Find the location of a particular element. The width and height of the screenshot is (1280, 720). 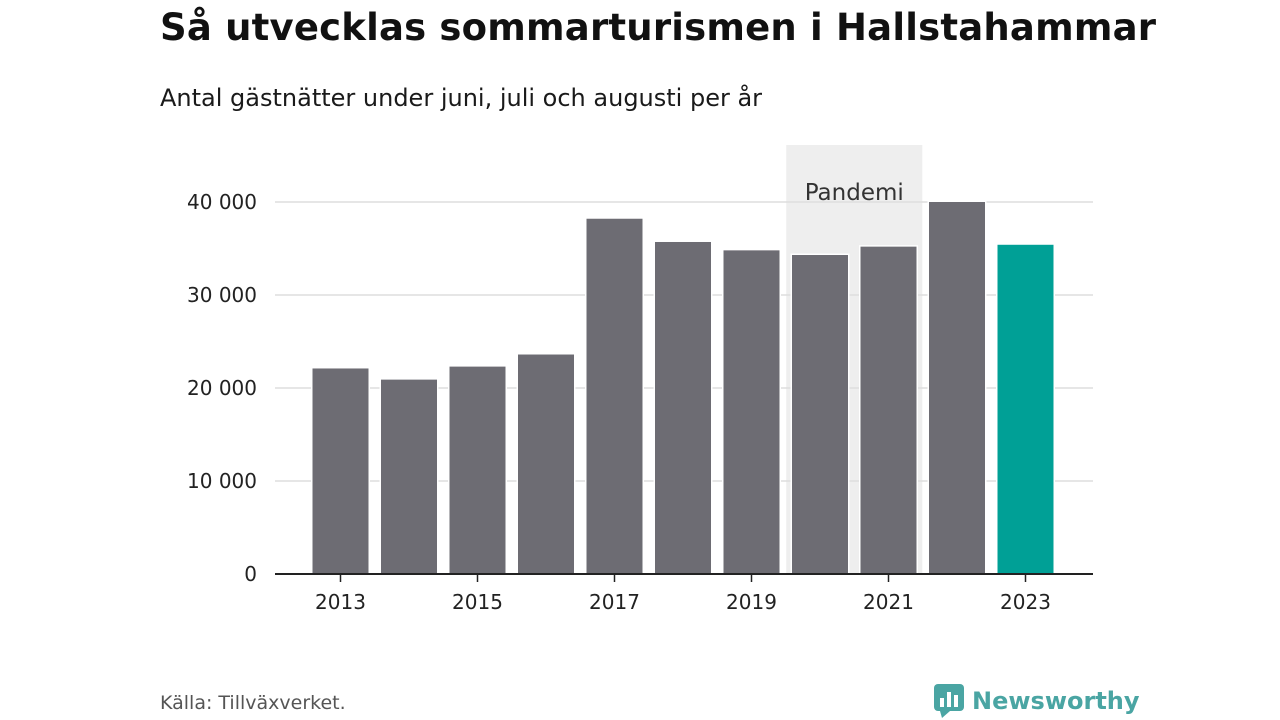

x-tick-label: 2021 is located at coordinates (888, 602).